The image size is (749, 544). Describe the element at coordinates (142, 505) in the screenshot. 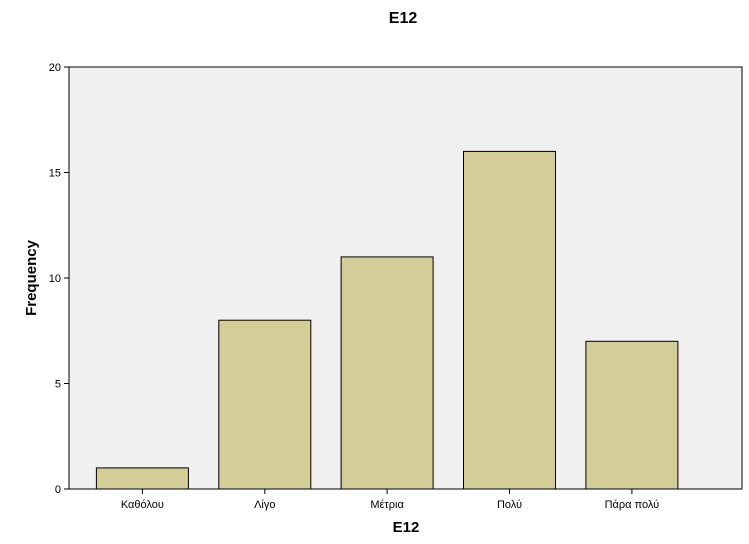

I see `x-tick-label: Καθόλου` at that location.